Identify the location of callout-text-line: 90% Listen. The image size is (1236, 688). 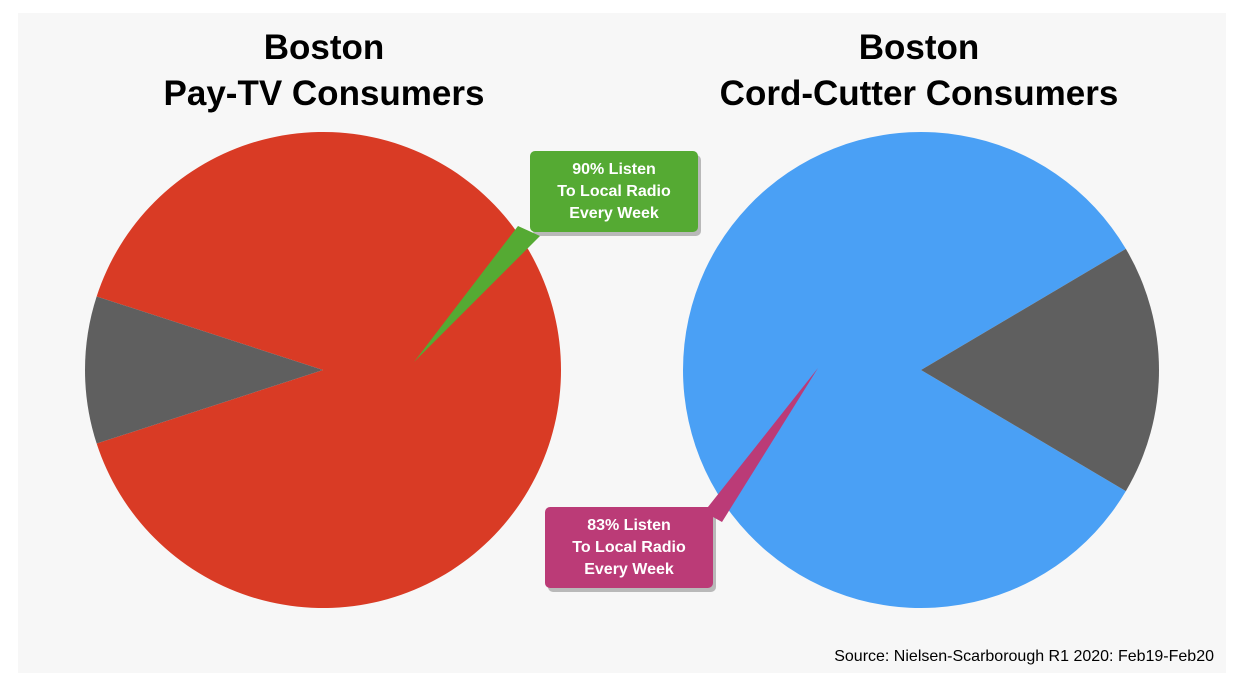
(614, 169).